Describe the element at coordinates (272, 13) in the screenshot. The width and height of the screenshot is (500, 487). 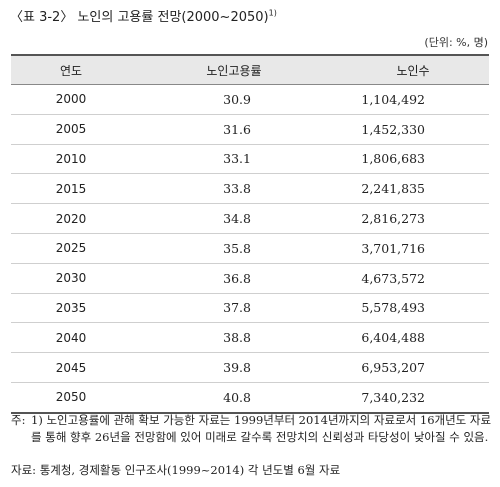
I see `footnote-marker: 1)` at that location.